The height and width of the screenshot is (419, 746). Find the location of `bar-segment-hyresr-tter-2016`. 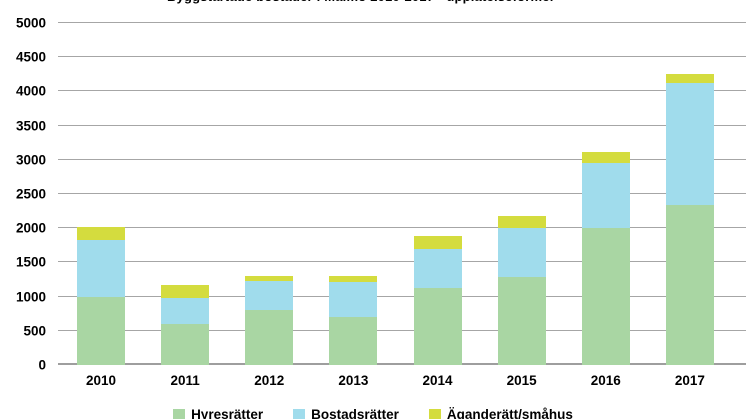

bar-segment-hyresr-tter-2016 is located at coordinates (605, 296).